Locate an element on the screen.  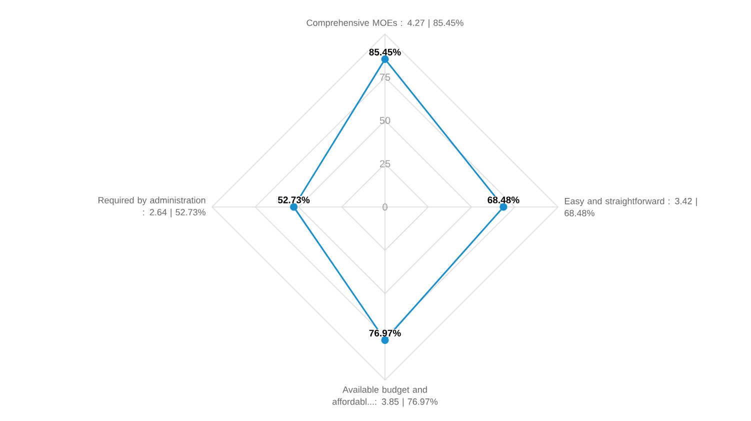
y-tick-label: 25 is located at coordinates (385, 164).